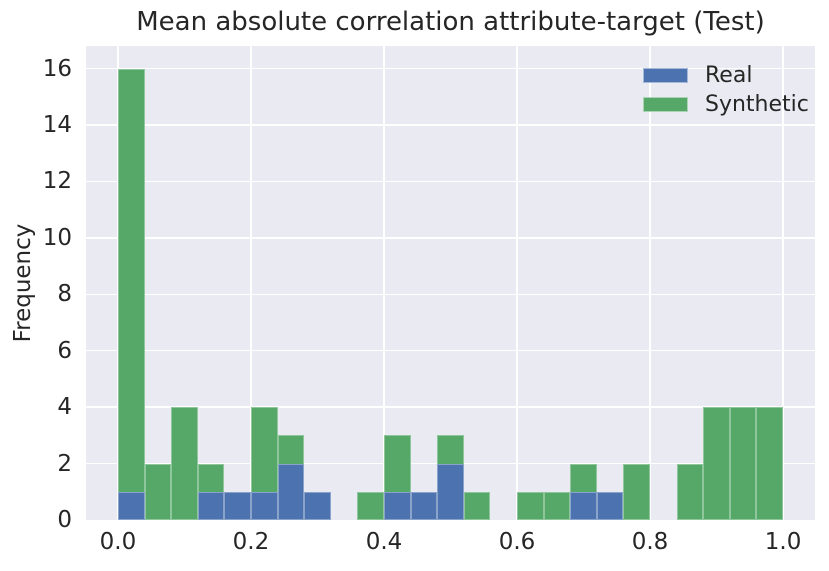 The image size is (829, 571). What do you see at coordinates (64, 350) in the screenshot?
I see `y-tick-label: 6` at bounding box center [64, 350].